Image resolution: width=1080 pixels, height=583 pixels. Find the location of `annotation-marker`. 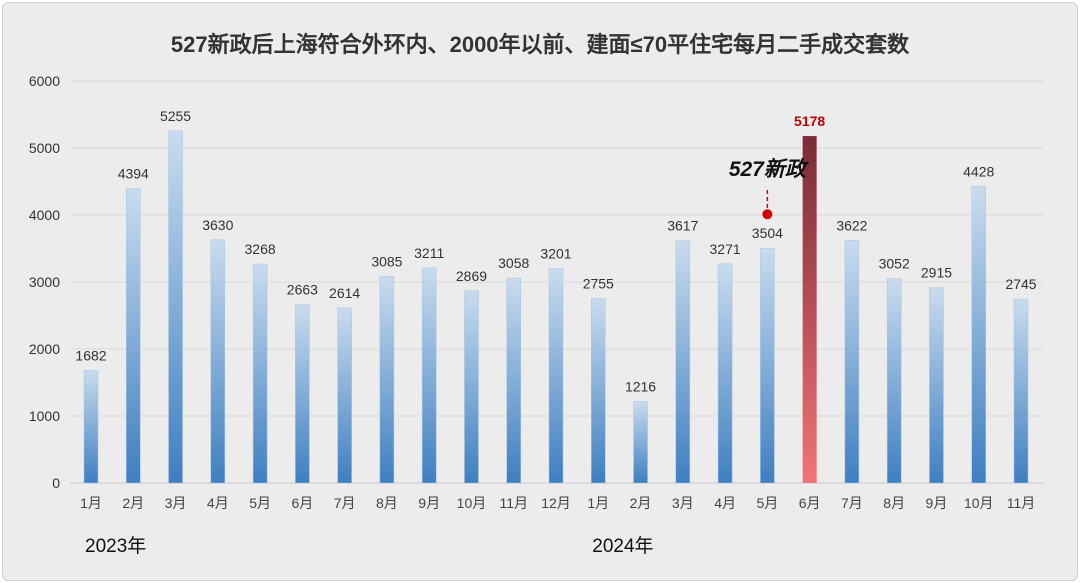

annotation-marker is located at coordinates (767, 214).